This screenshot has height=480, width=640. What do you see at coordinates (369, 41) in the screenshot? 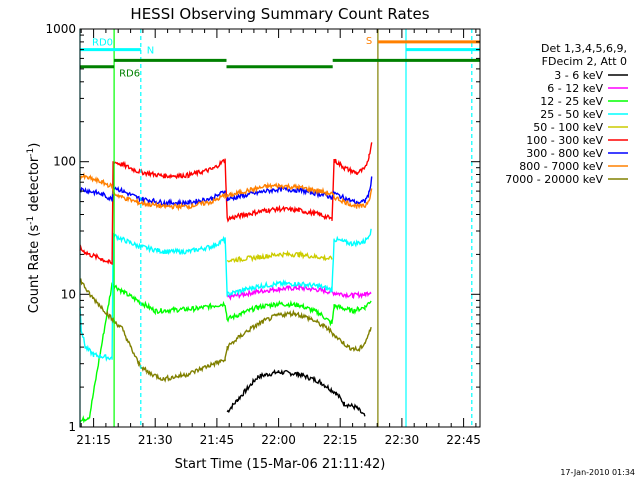
I see `status-label-s: S` at bounding box center [369, 41].